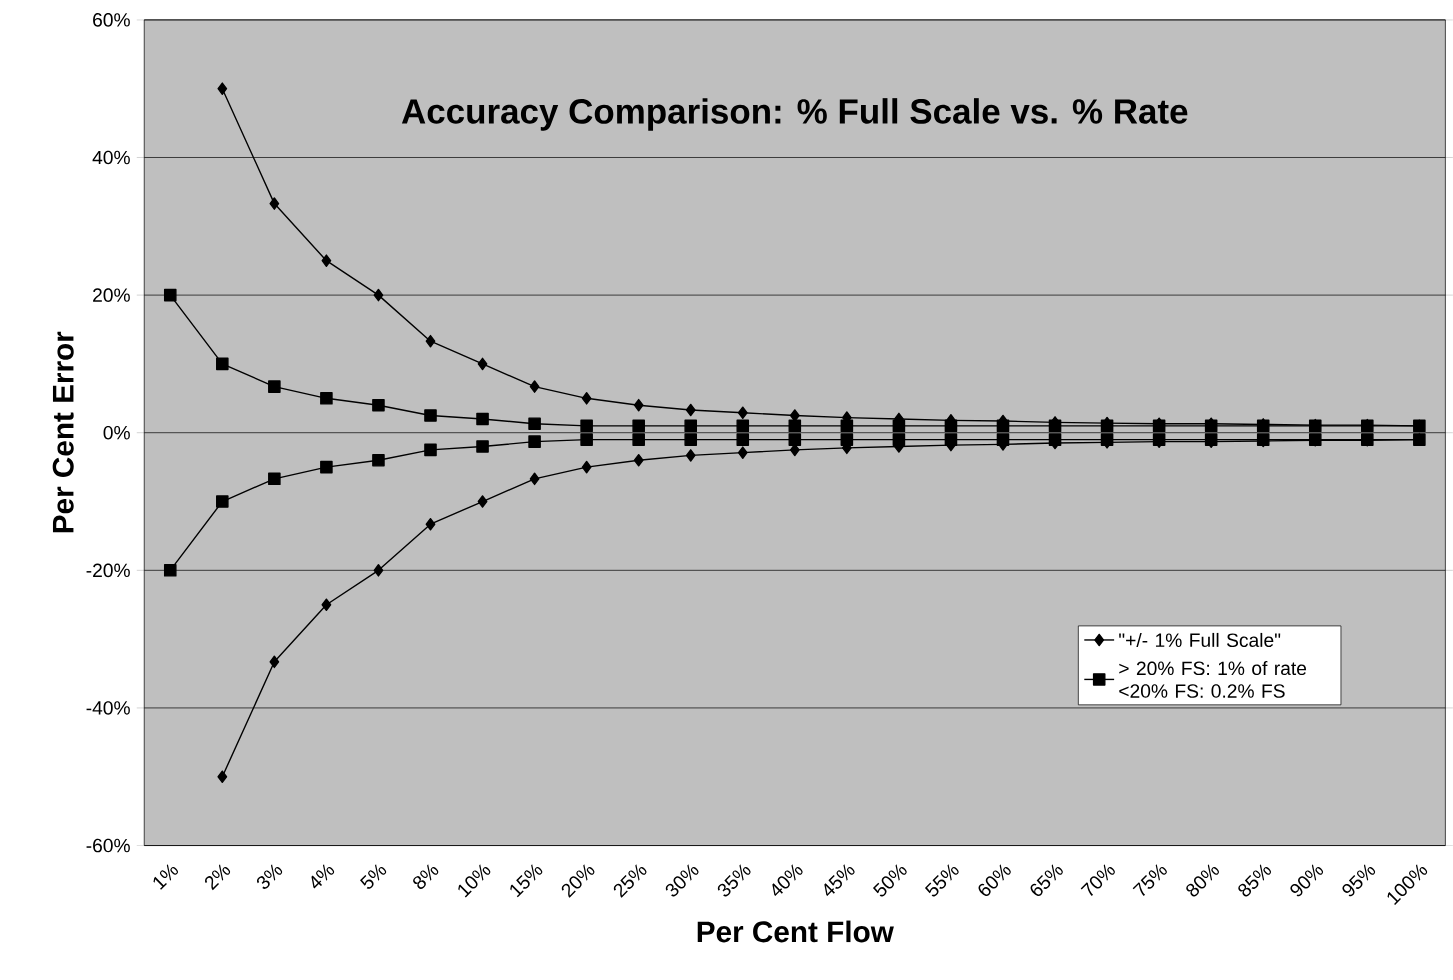  What do you see at coordinates (269, 876) in the screenshot?
I see `x-tick-label: 3%` at bounding box center [269, 876].